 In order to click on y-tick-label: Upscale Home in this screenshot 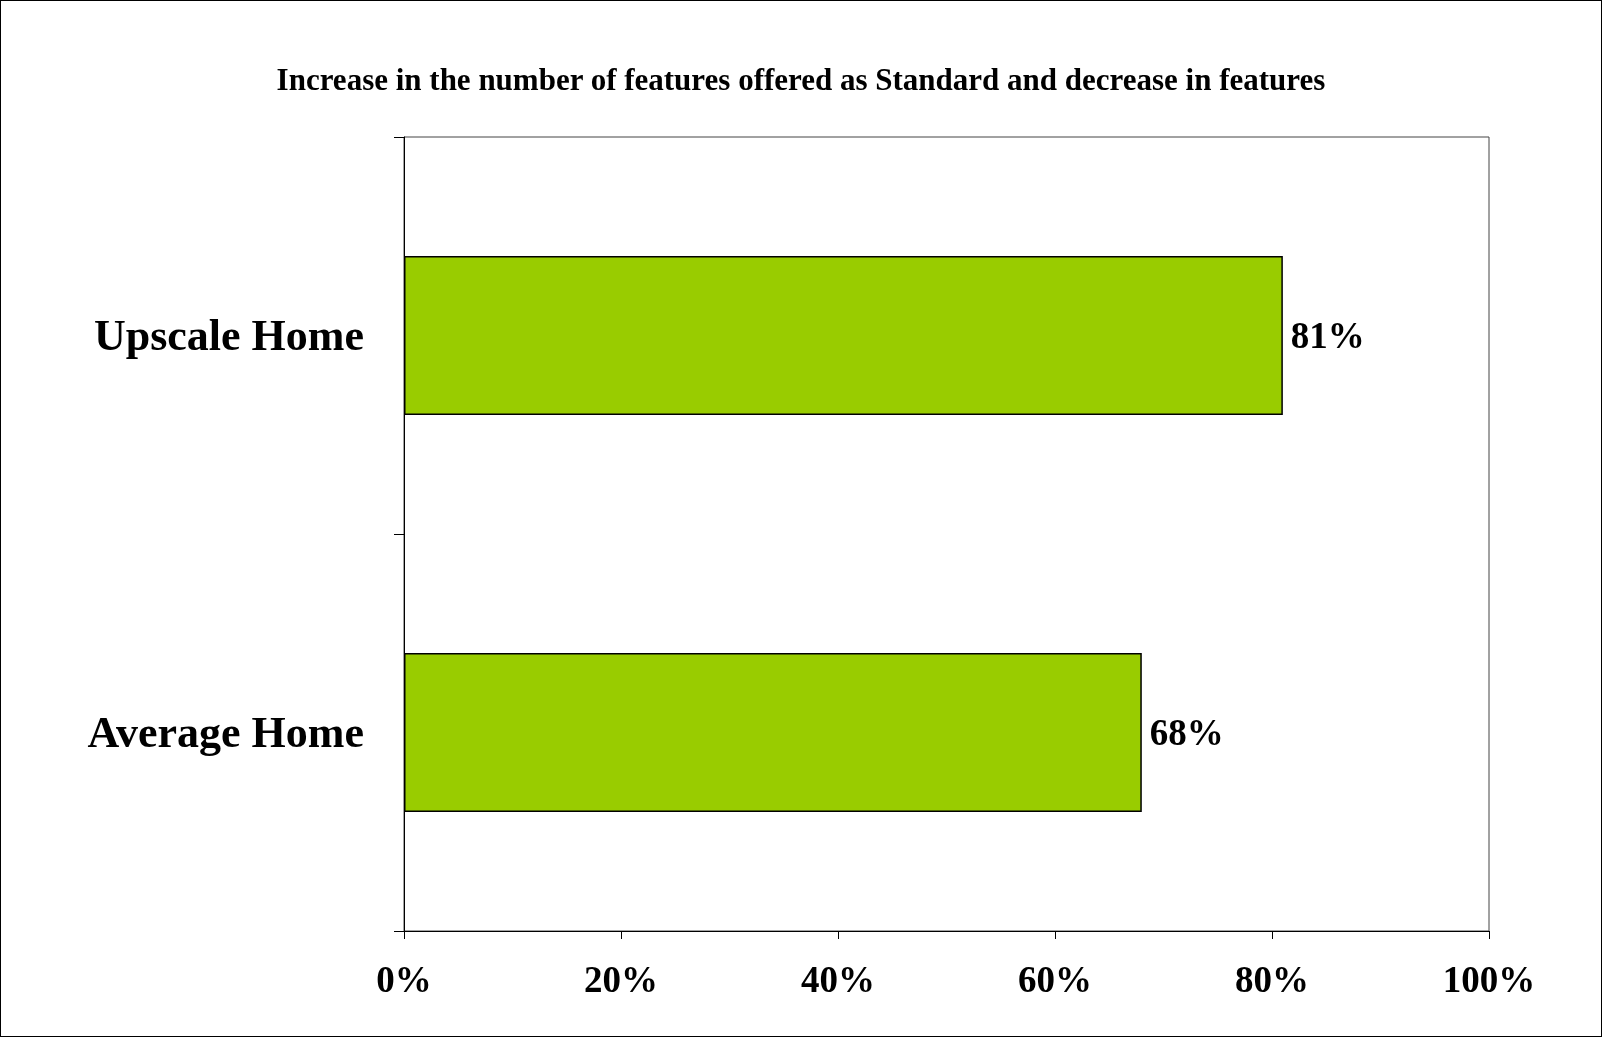, I will do `click(228, 335)`.